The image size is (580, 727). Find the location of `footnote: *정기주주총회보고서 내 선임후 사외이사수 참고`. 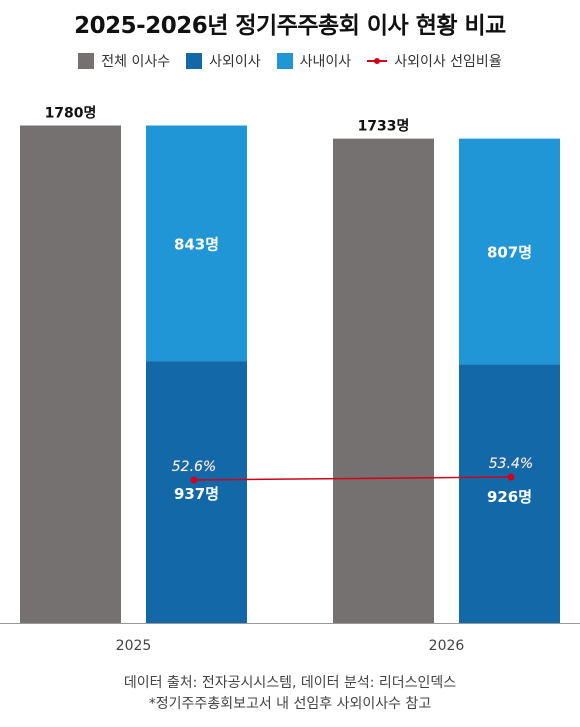

footnote: *정기주주총회보고서 내 선임후 사외이사수 참고 is located at coordinates (290, 704).